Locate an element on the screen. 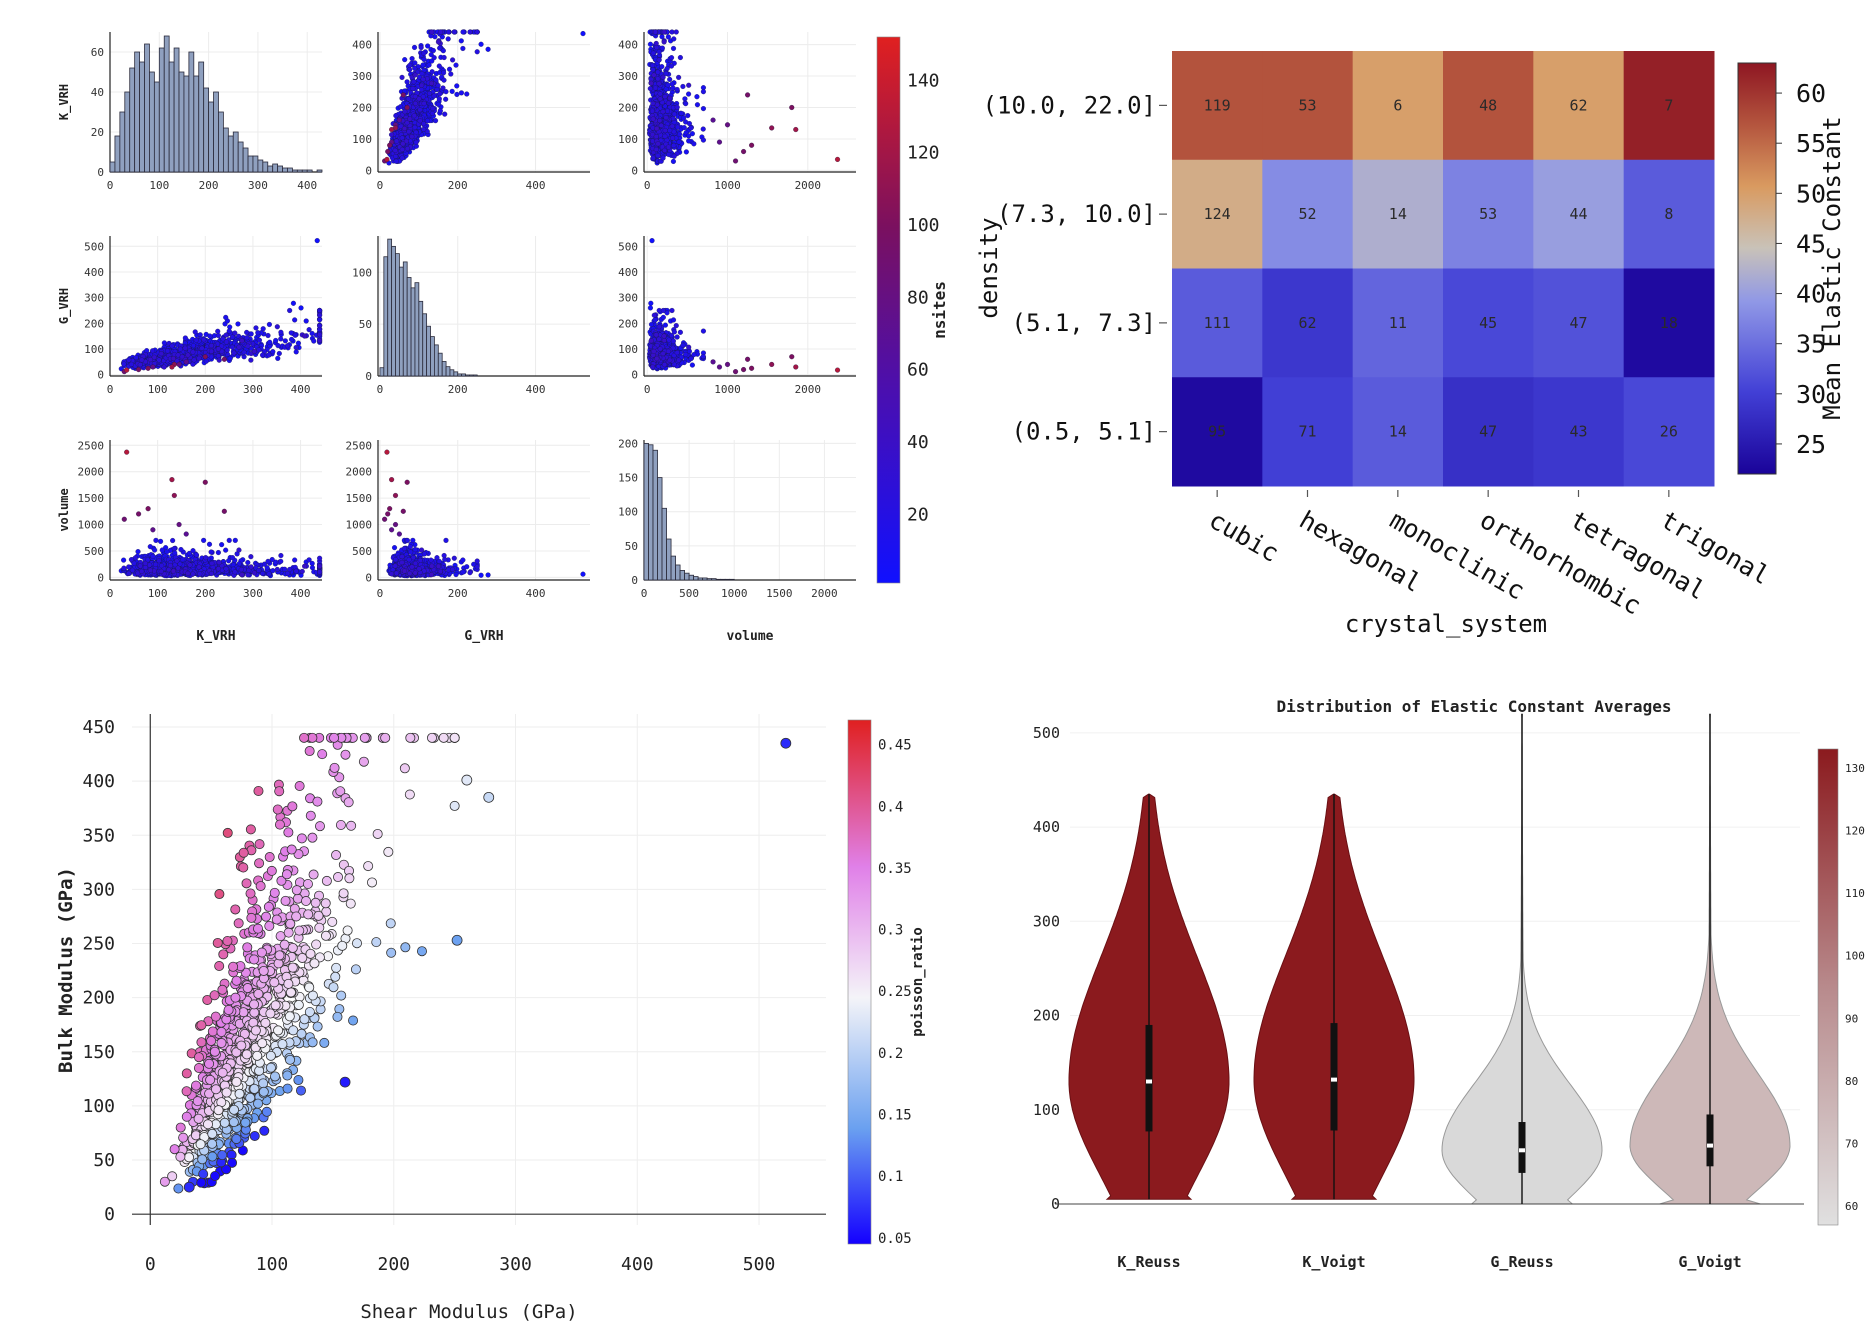  y-axis-label: K_VRH is located at coordinates (64, 102).